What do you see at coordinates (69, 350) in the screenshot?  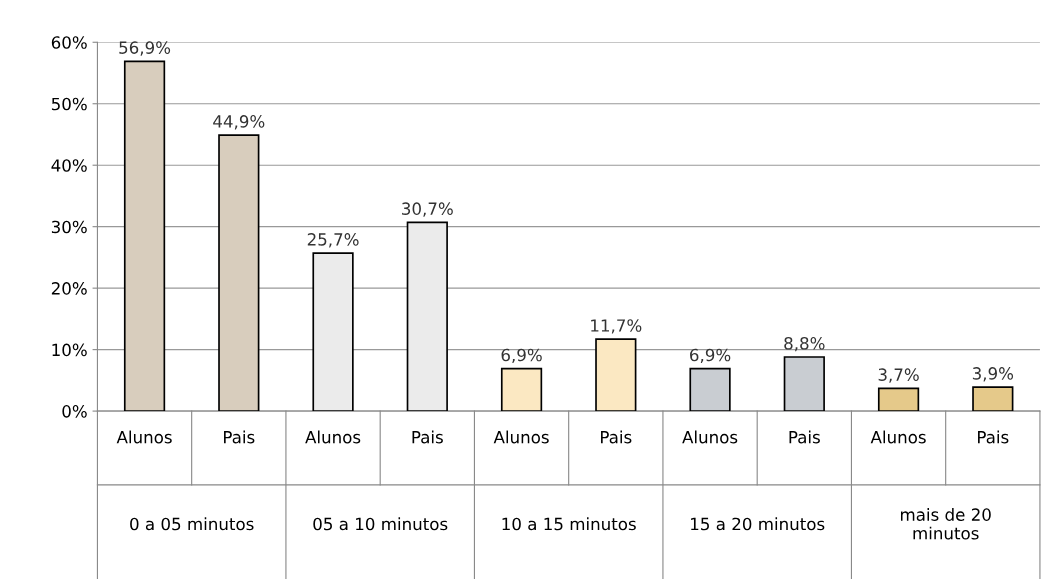 I see `y-tick-label: 10%` at bounding box center [69, 350].